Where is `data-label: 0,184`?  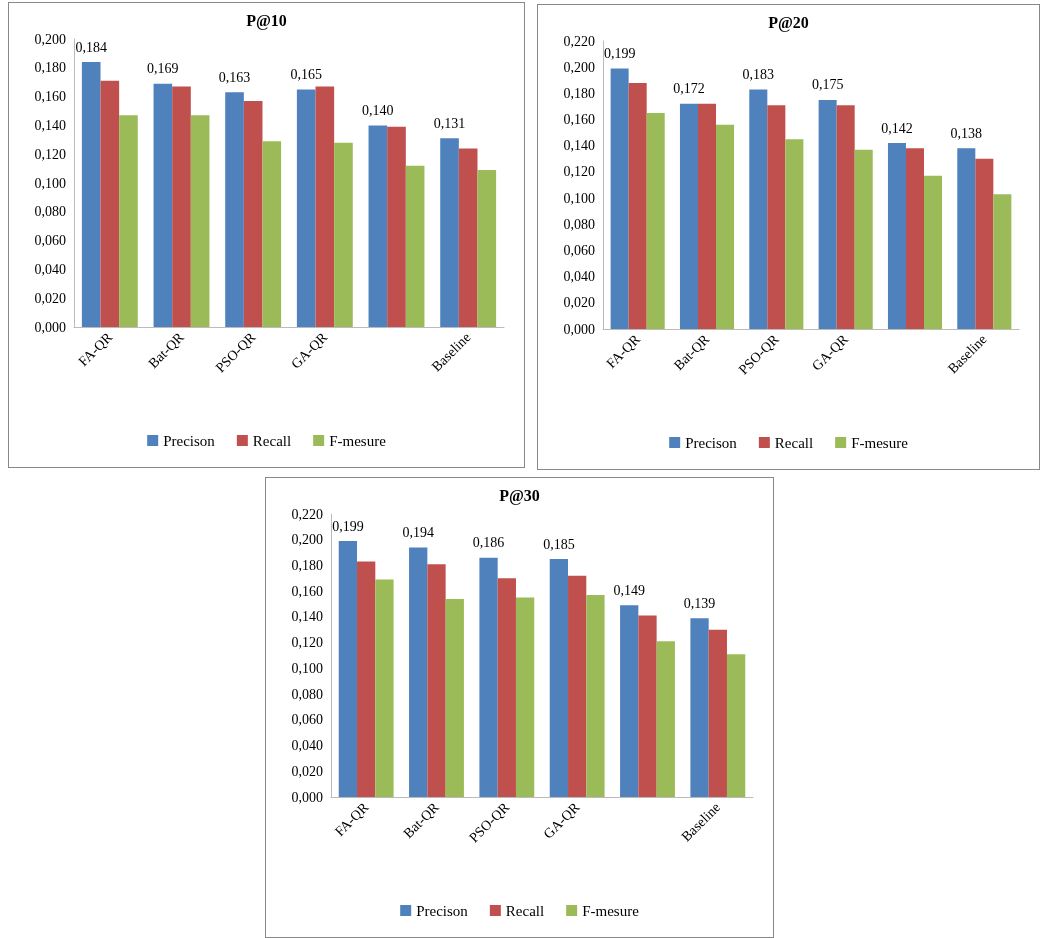 data-label: 0,184 is located at coordinates (91, 47).